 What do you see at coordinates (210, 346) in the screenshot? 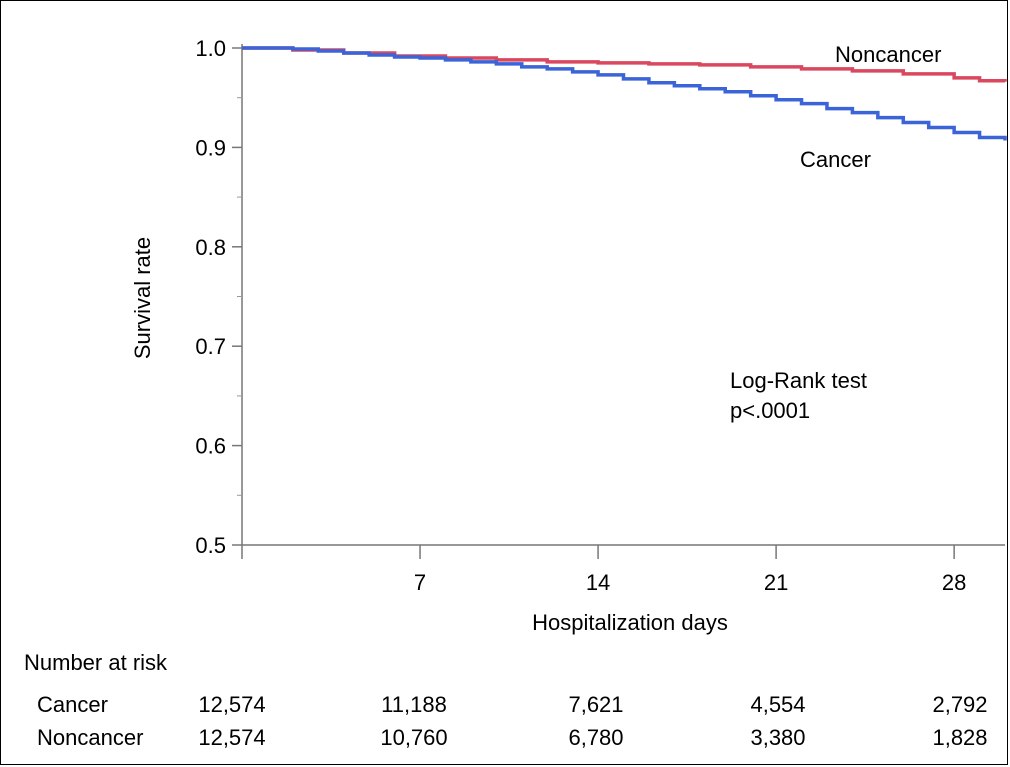
I see `y-tick-label: 0.7` at bounding box center [210, 346].